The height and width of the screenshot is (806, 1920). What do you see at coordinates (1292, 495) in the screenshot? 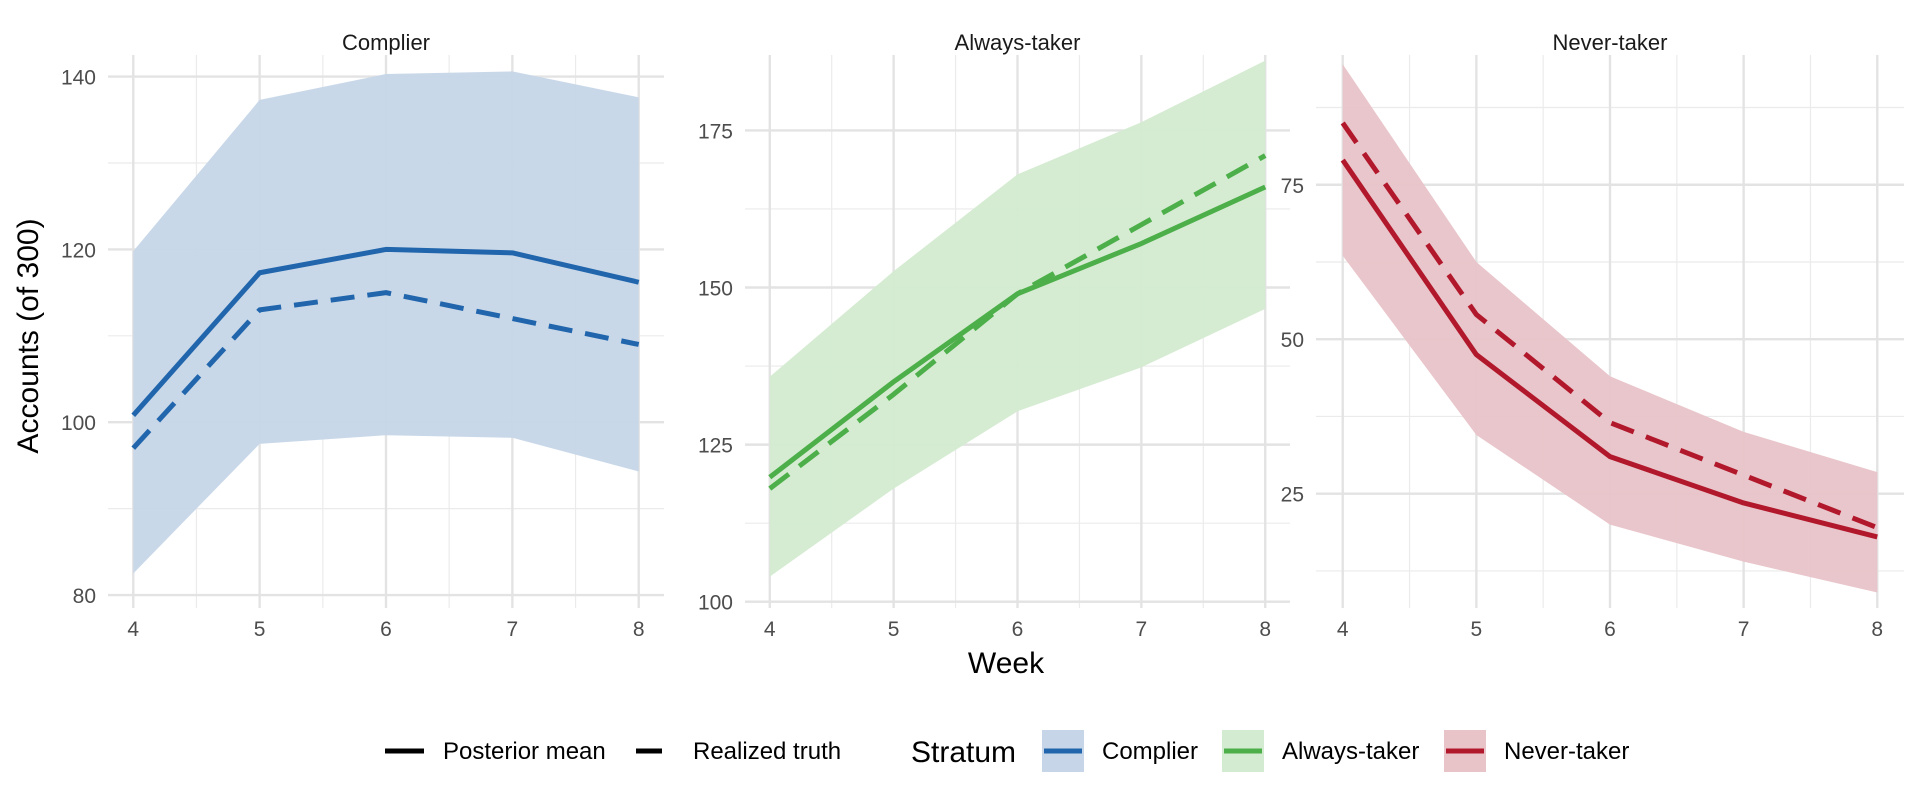
I see `y-tick-label: 25` at bounding box center [1292, 495].